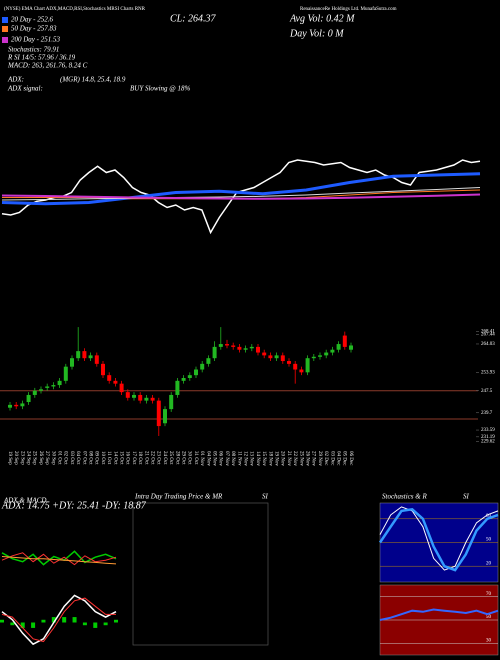  I want to click on x-tick-label: 21 Nov, so click(288, 458).